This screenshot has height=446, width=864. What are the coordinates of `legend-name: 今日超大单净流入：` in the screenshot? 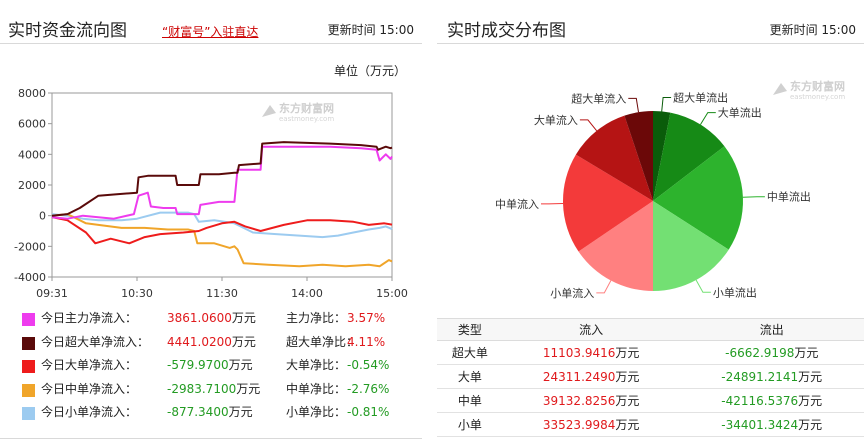 It's located at (95, 341).